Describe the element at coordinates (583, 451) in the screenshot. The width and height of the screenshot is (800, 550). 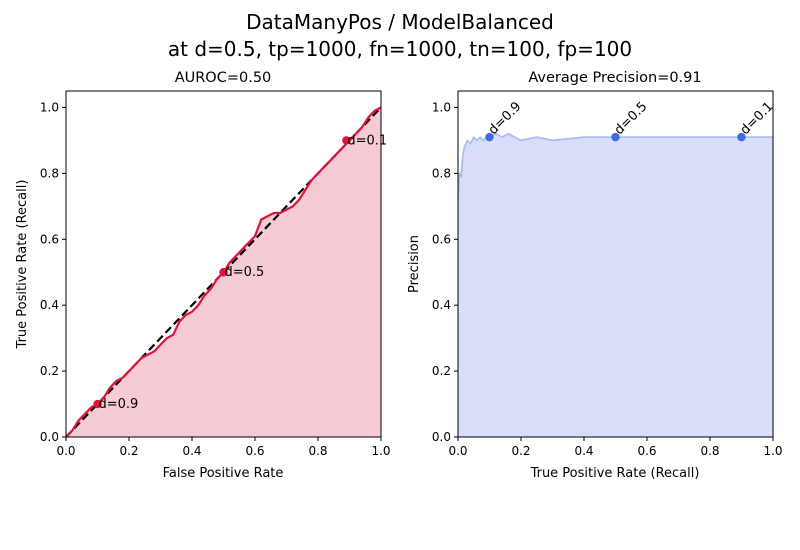
I see `pr-x-tick-label-2: 0.4` at that location.